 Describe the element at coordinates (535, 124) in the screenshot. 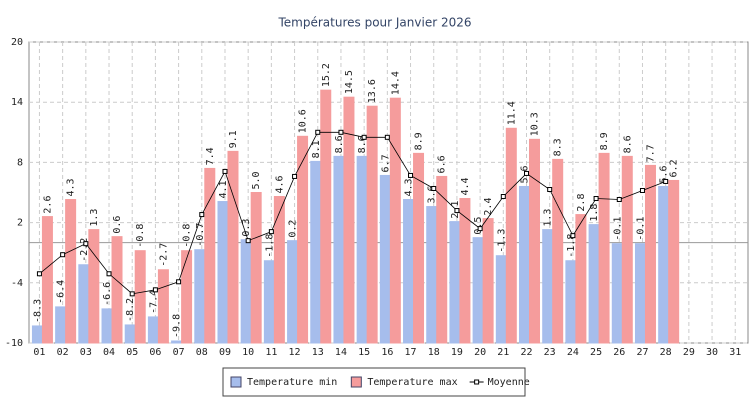

I see `value-label: 10.3` at that location.